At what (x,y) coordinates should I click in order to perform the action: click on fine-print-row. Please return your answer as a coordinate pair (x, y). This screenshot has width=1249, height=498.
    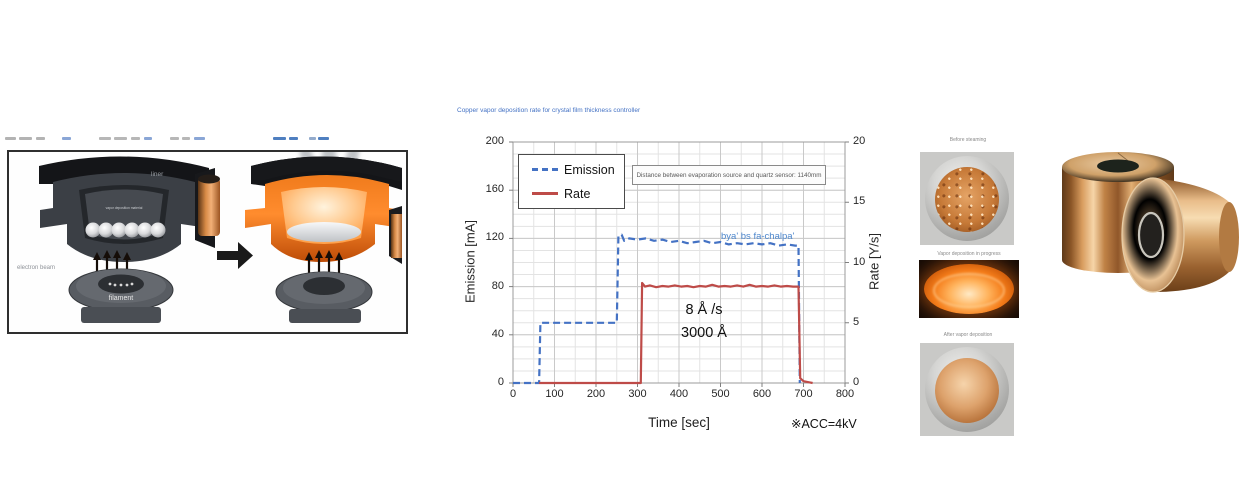
    Looking at the image, I should click on (170, 139).